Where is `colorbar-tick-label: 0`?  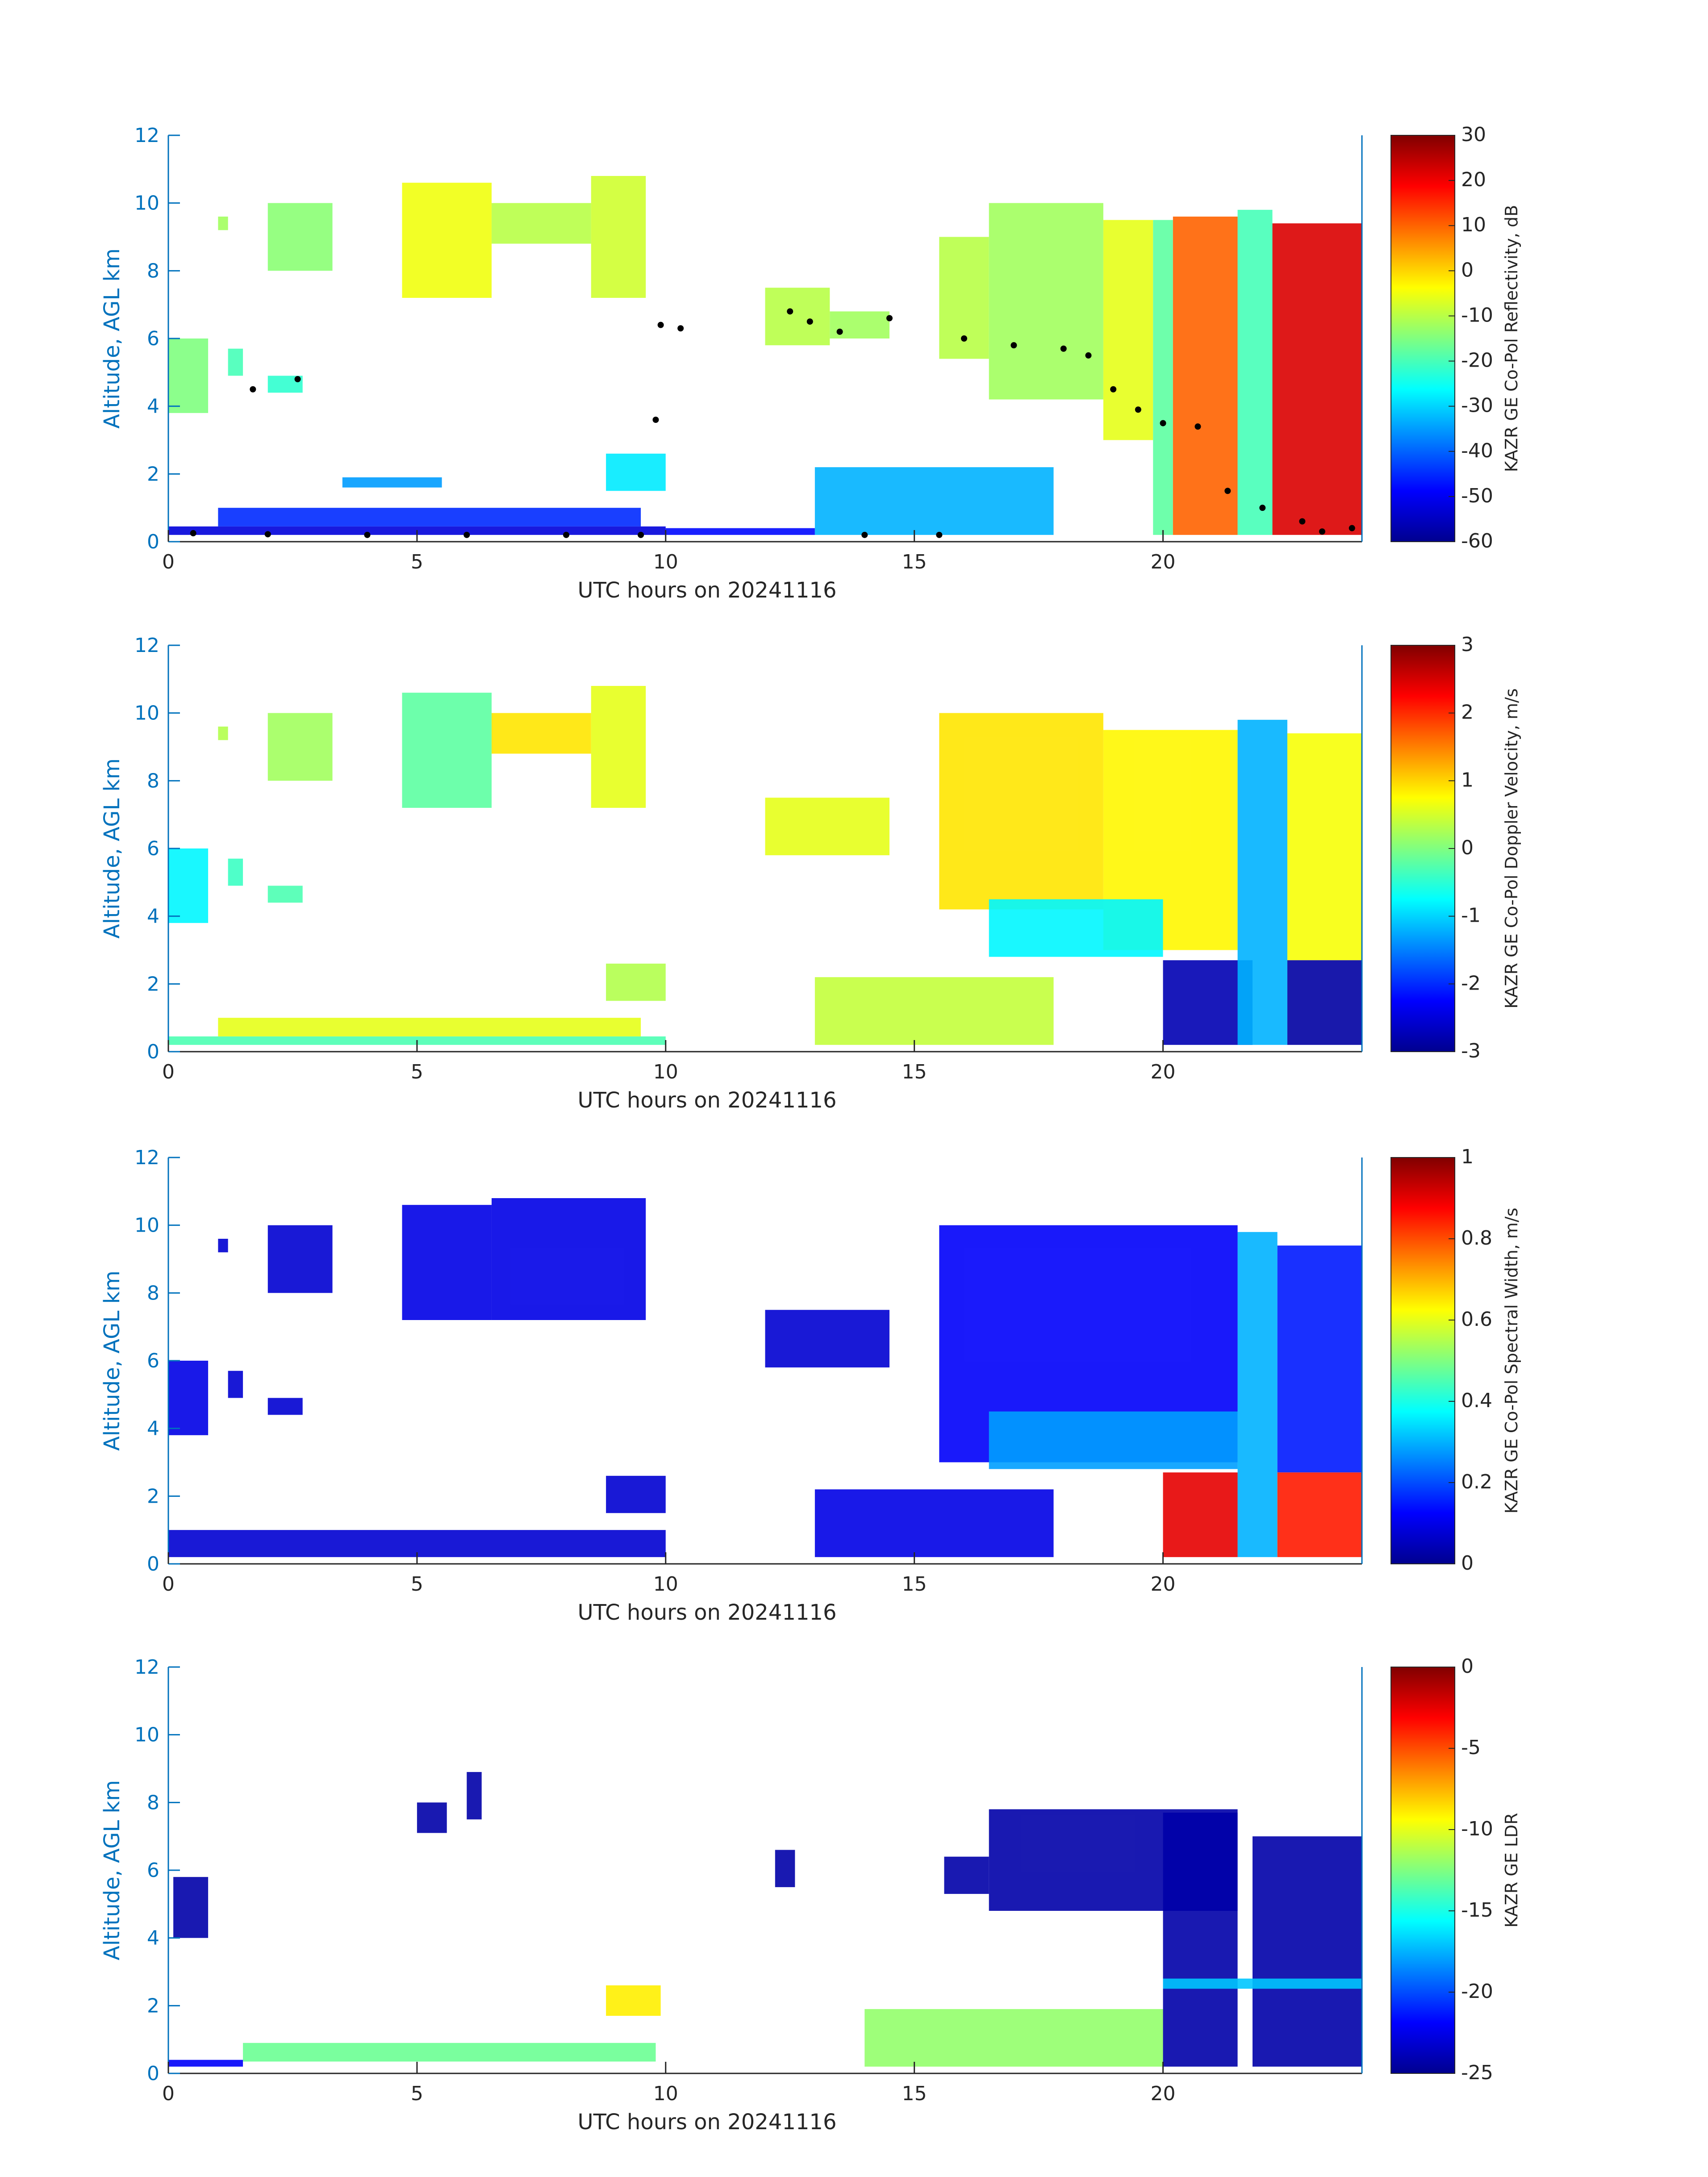
colorbar-tick-label: 0 is located at coordinates (1467, 847).